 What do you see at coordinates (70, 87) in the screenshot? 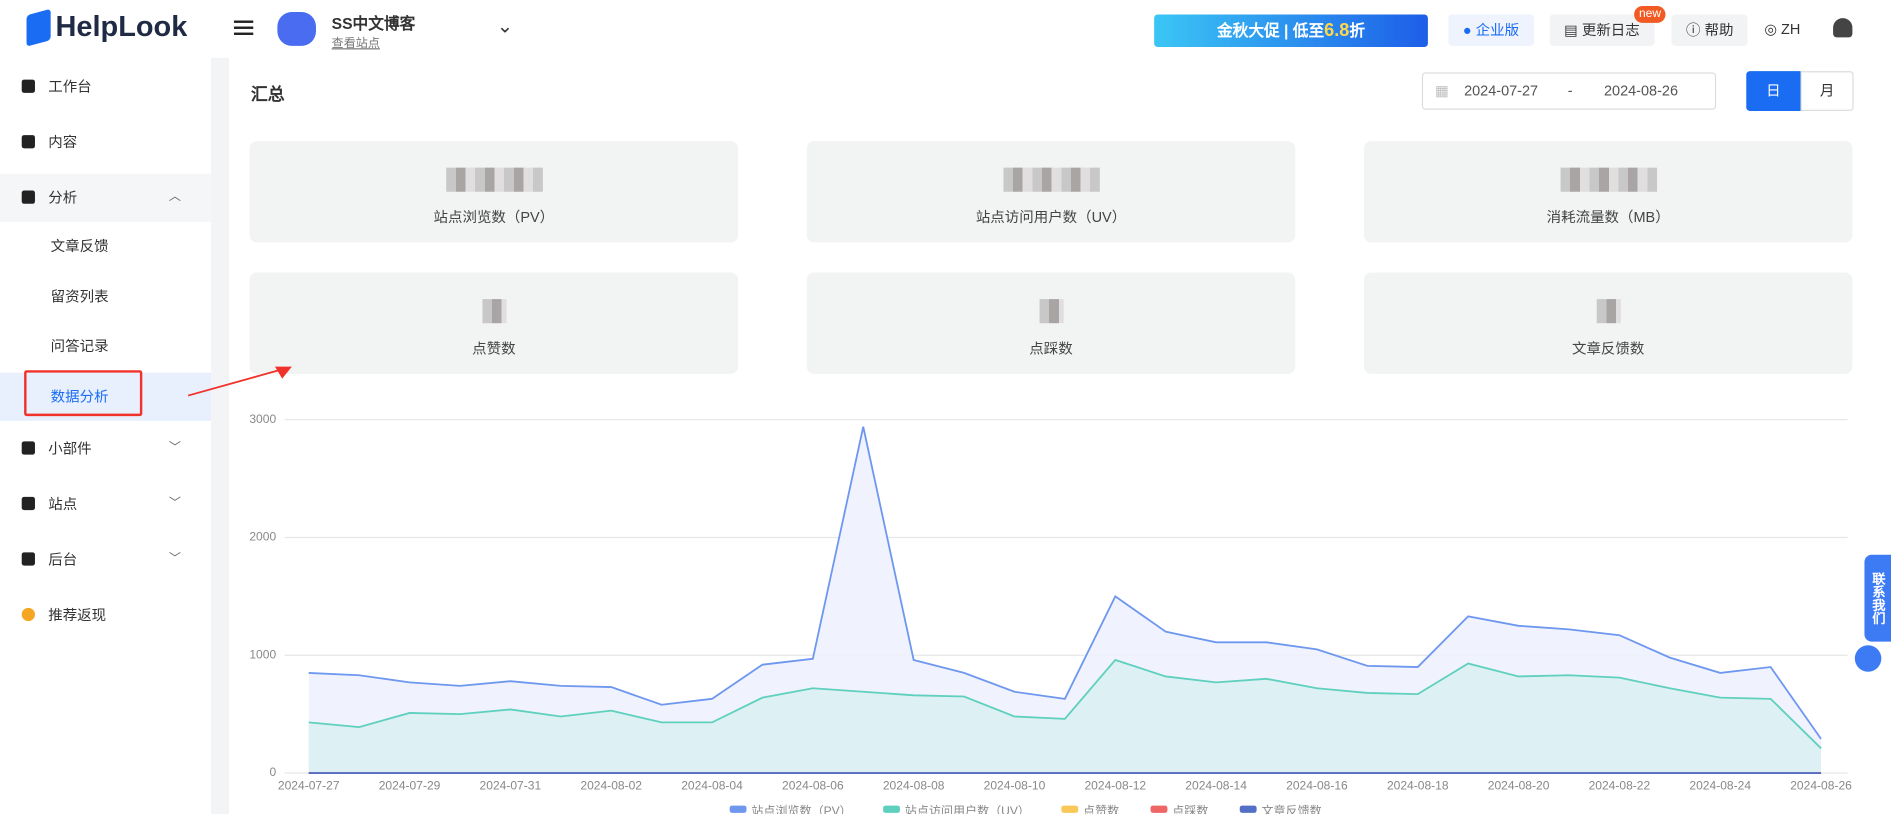
I see `nav-label: 工作台` at bounding box center [70, 87].